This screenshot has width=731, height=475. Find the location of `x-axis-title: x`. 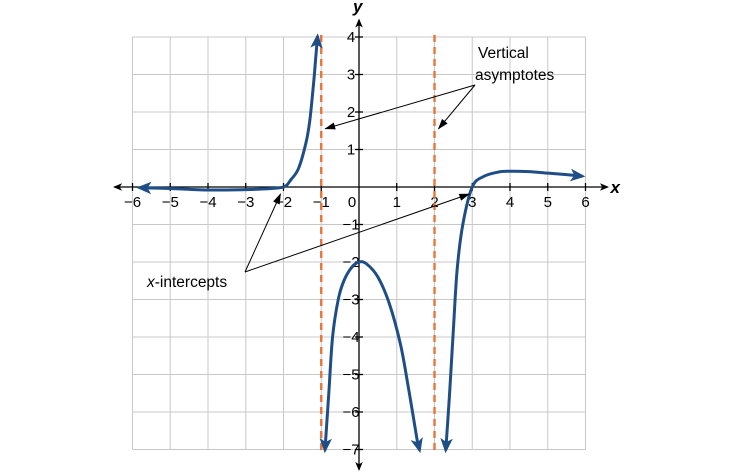

x-axis-title: x is located at coordinates (616, 187).